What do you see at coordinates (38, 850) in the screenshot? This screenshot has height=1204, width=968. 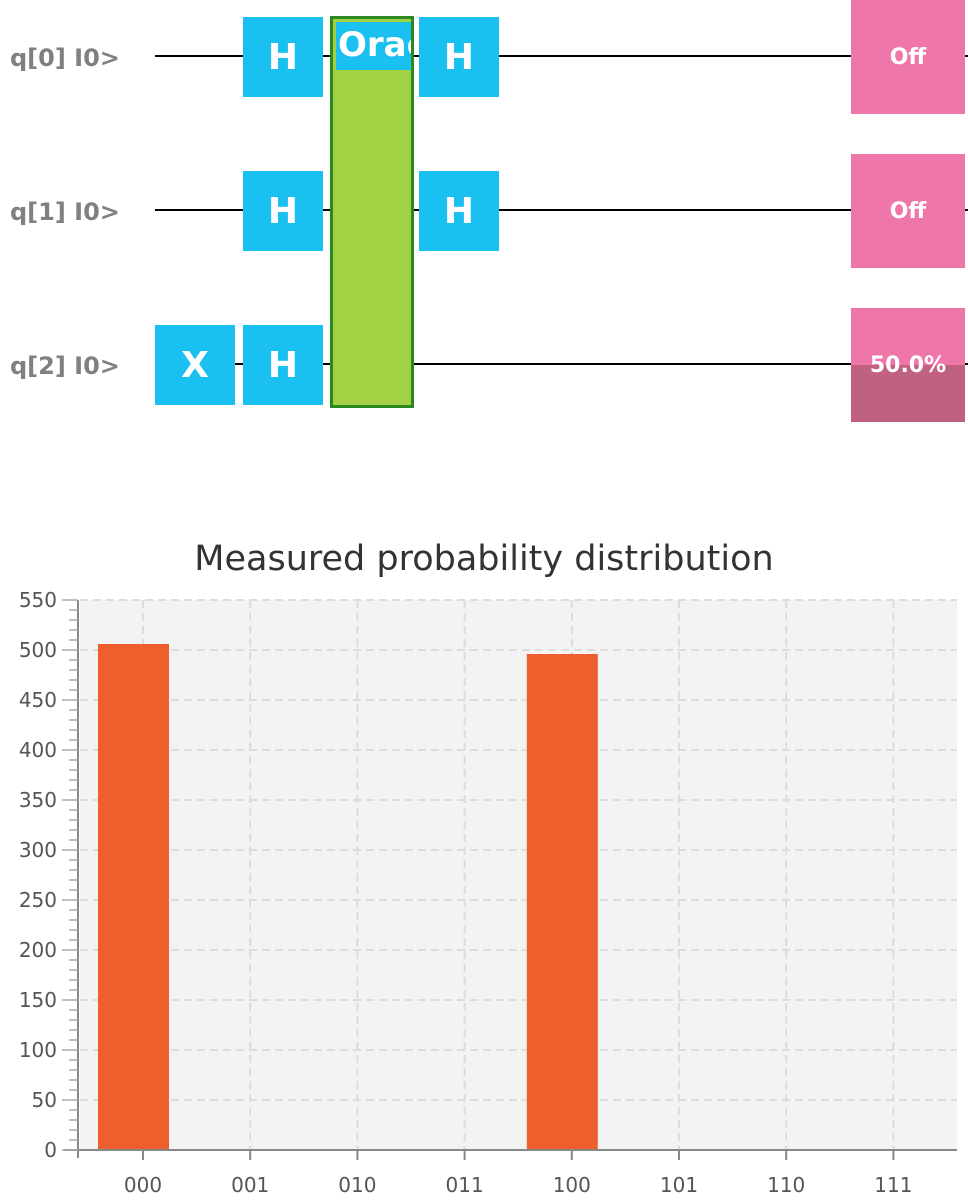 I see `y-tick-label-300: 300` at bounding box center [38, 850].